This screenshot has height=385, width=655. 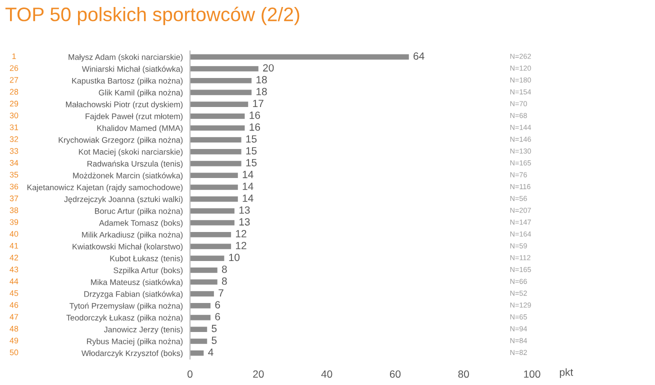 I want to click on text: 30, so click(x=14, y=115).